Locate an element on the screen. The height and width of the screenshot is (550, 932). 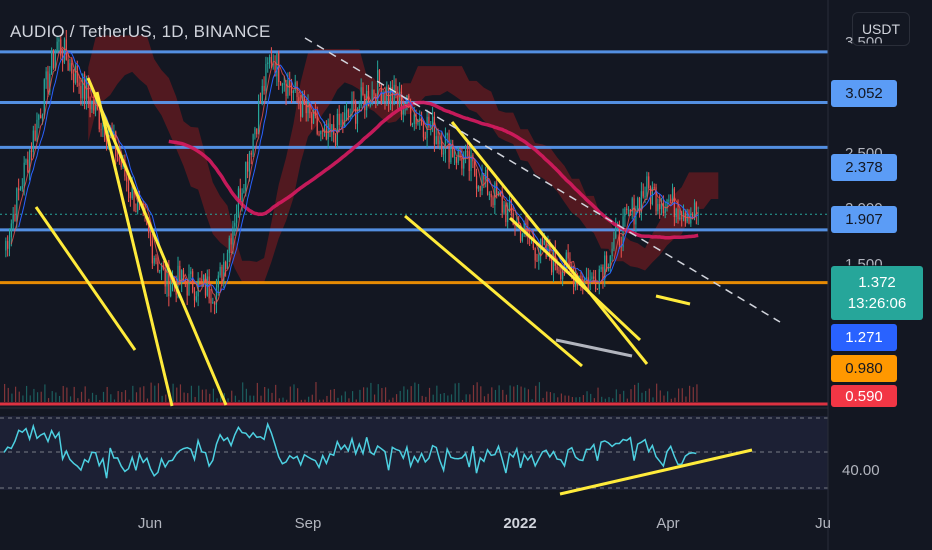
currency-button: USDT is located at coordinates (881, 29).